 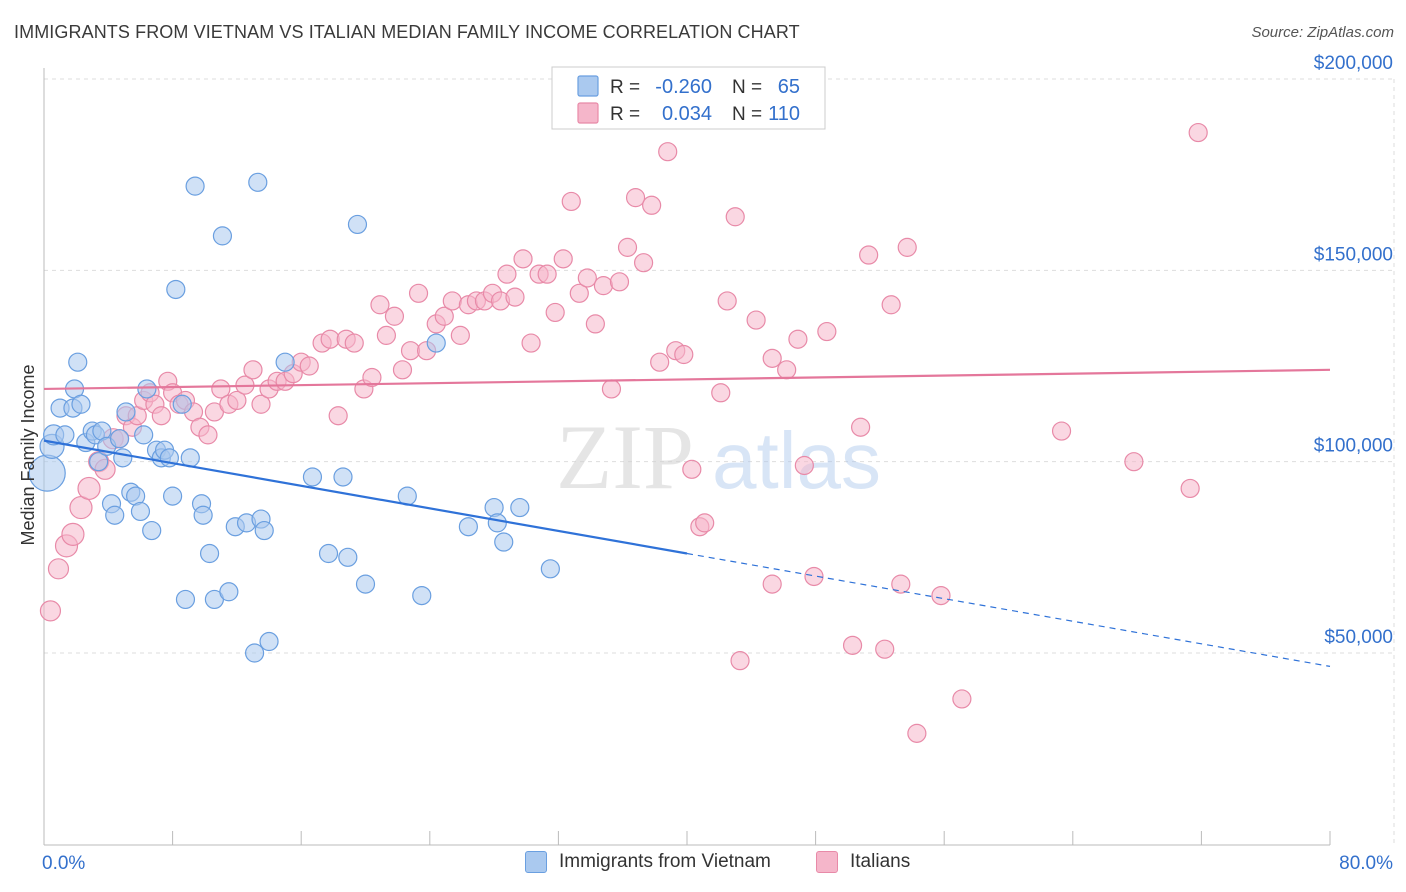 What do you see at coordinates (625, 114) in the screenshot?
I see `legend-r-label-2: R =` at bounding box center [625, 114].